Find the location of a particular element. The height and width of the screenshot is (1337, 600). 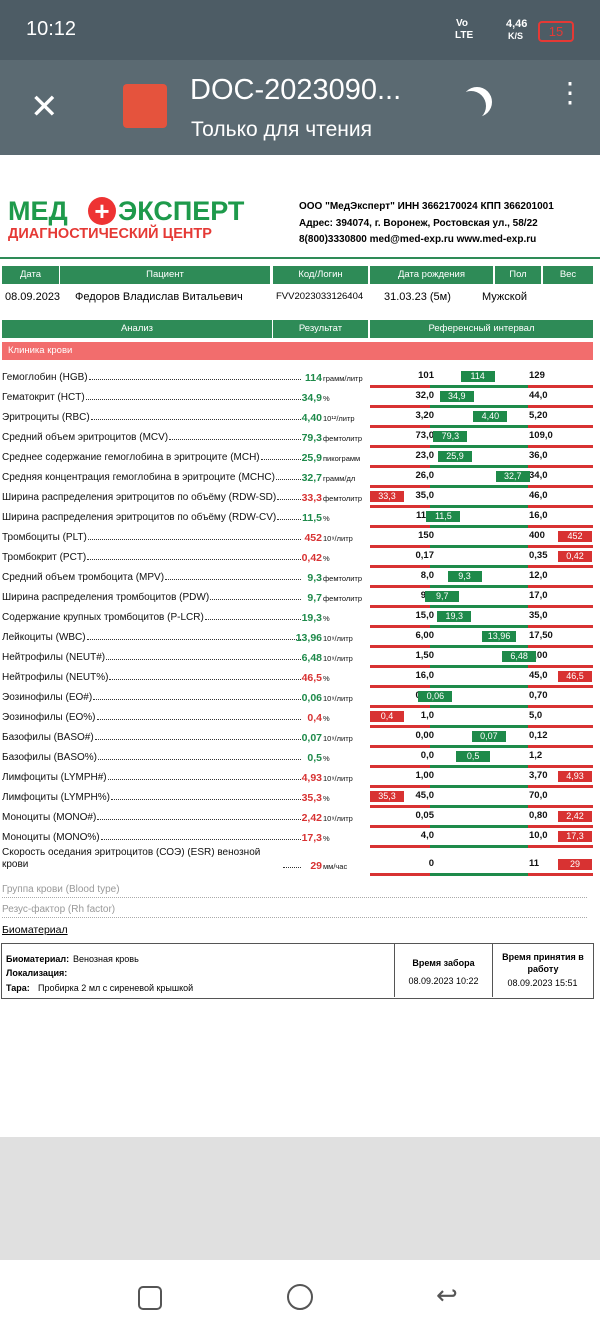

test-name: Базофилы (BASO%) is located at coordinates (49, 757).